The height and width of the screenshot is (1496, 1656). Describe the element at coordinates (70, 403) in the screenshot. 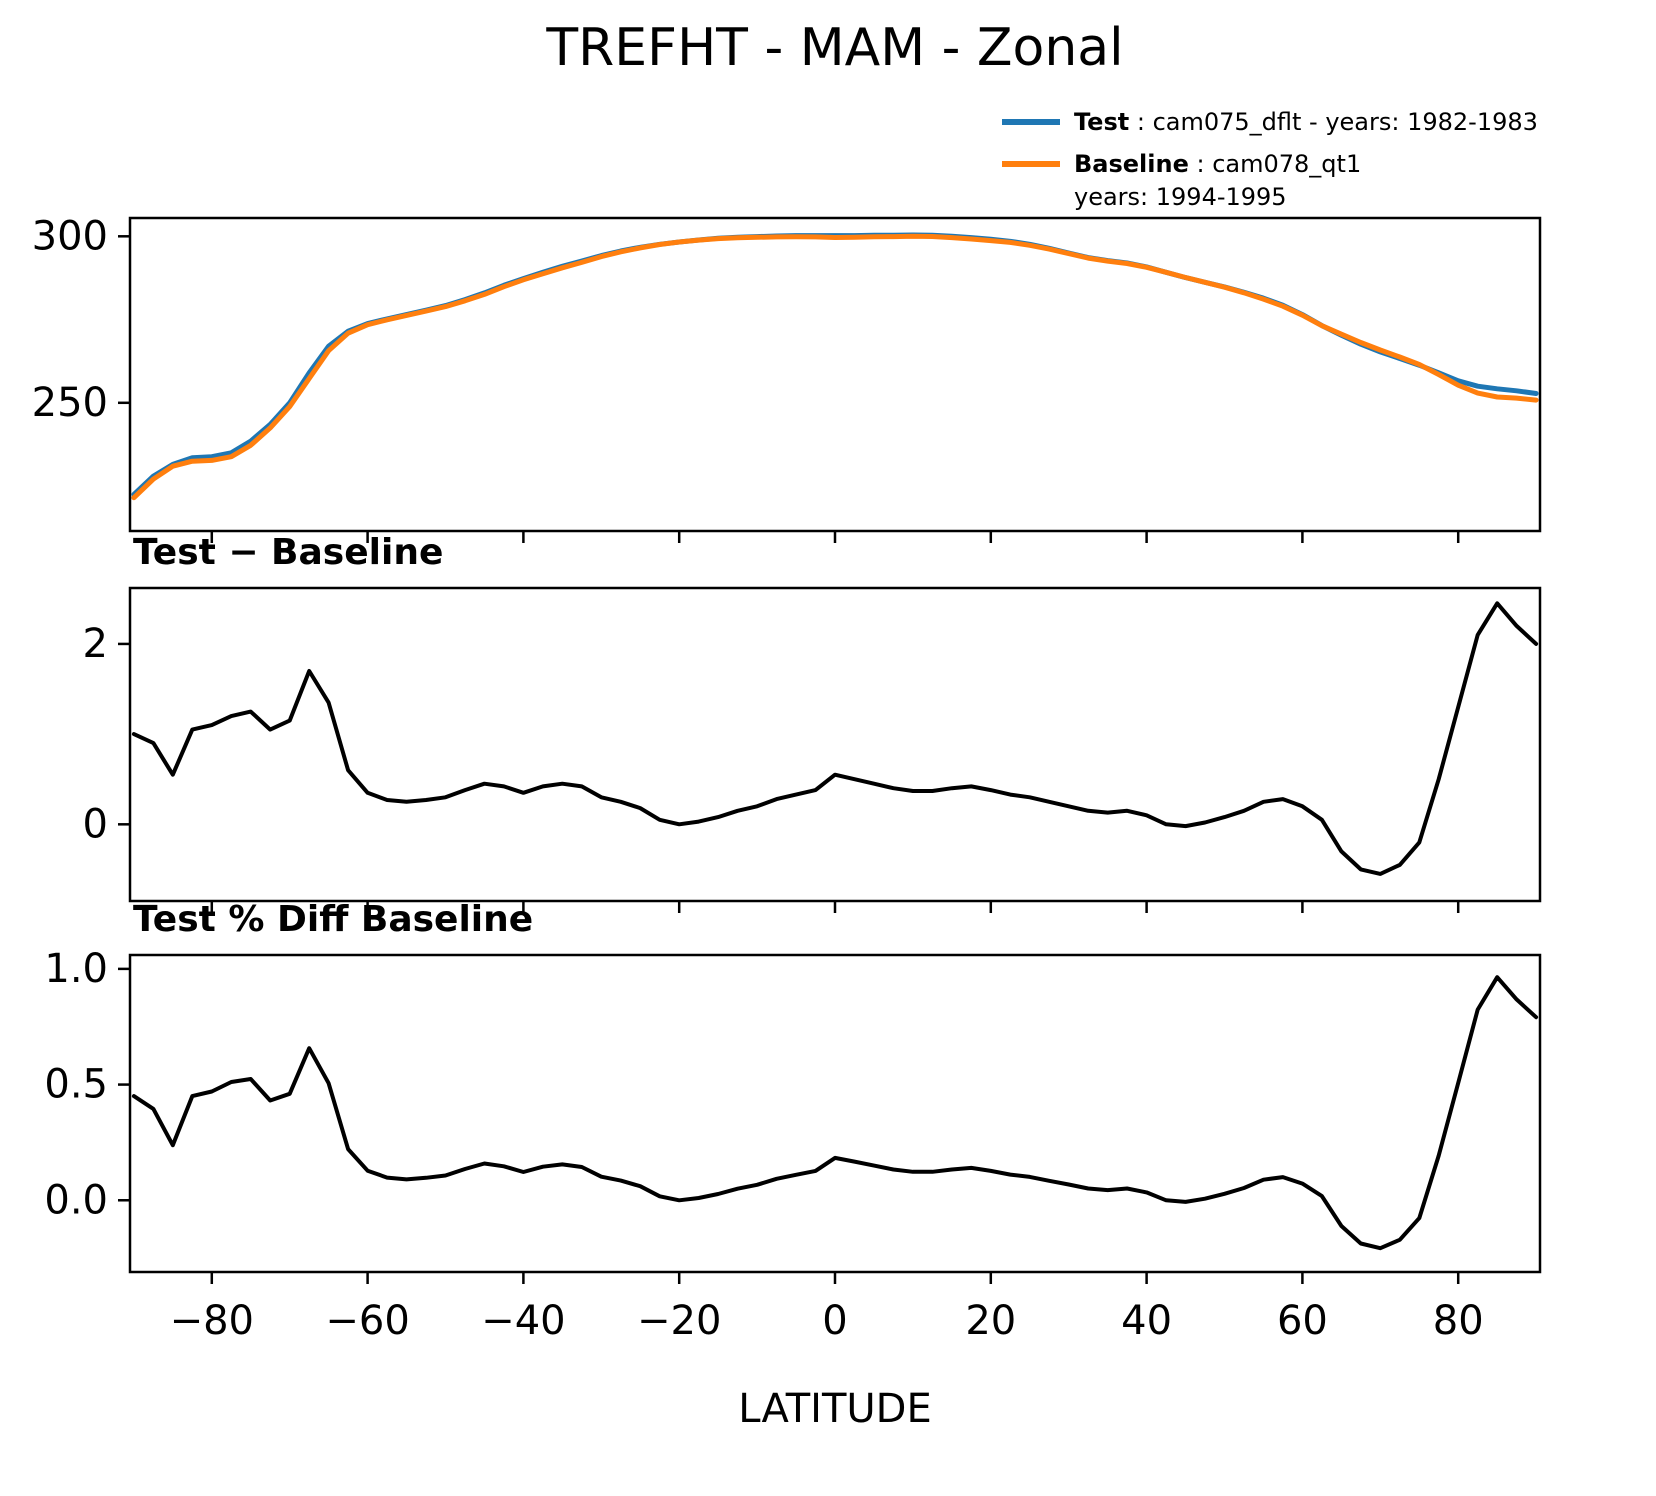

I see `y-tick-label: 250` at that location.